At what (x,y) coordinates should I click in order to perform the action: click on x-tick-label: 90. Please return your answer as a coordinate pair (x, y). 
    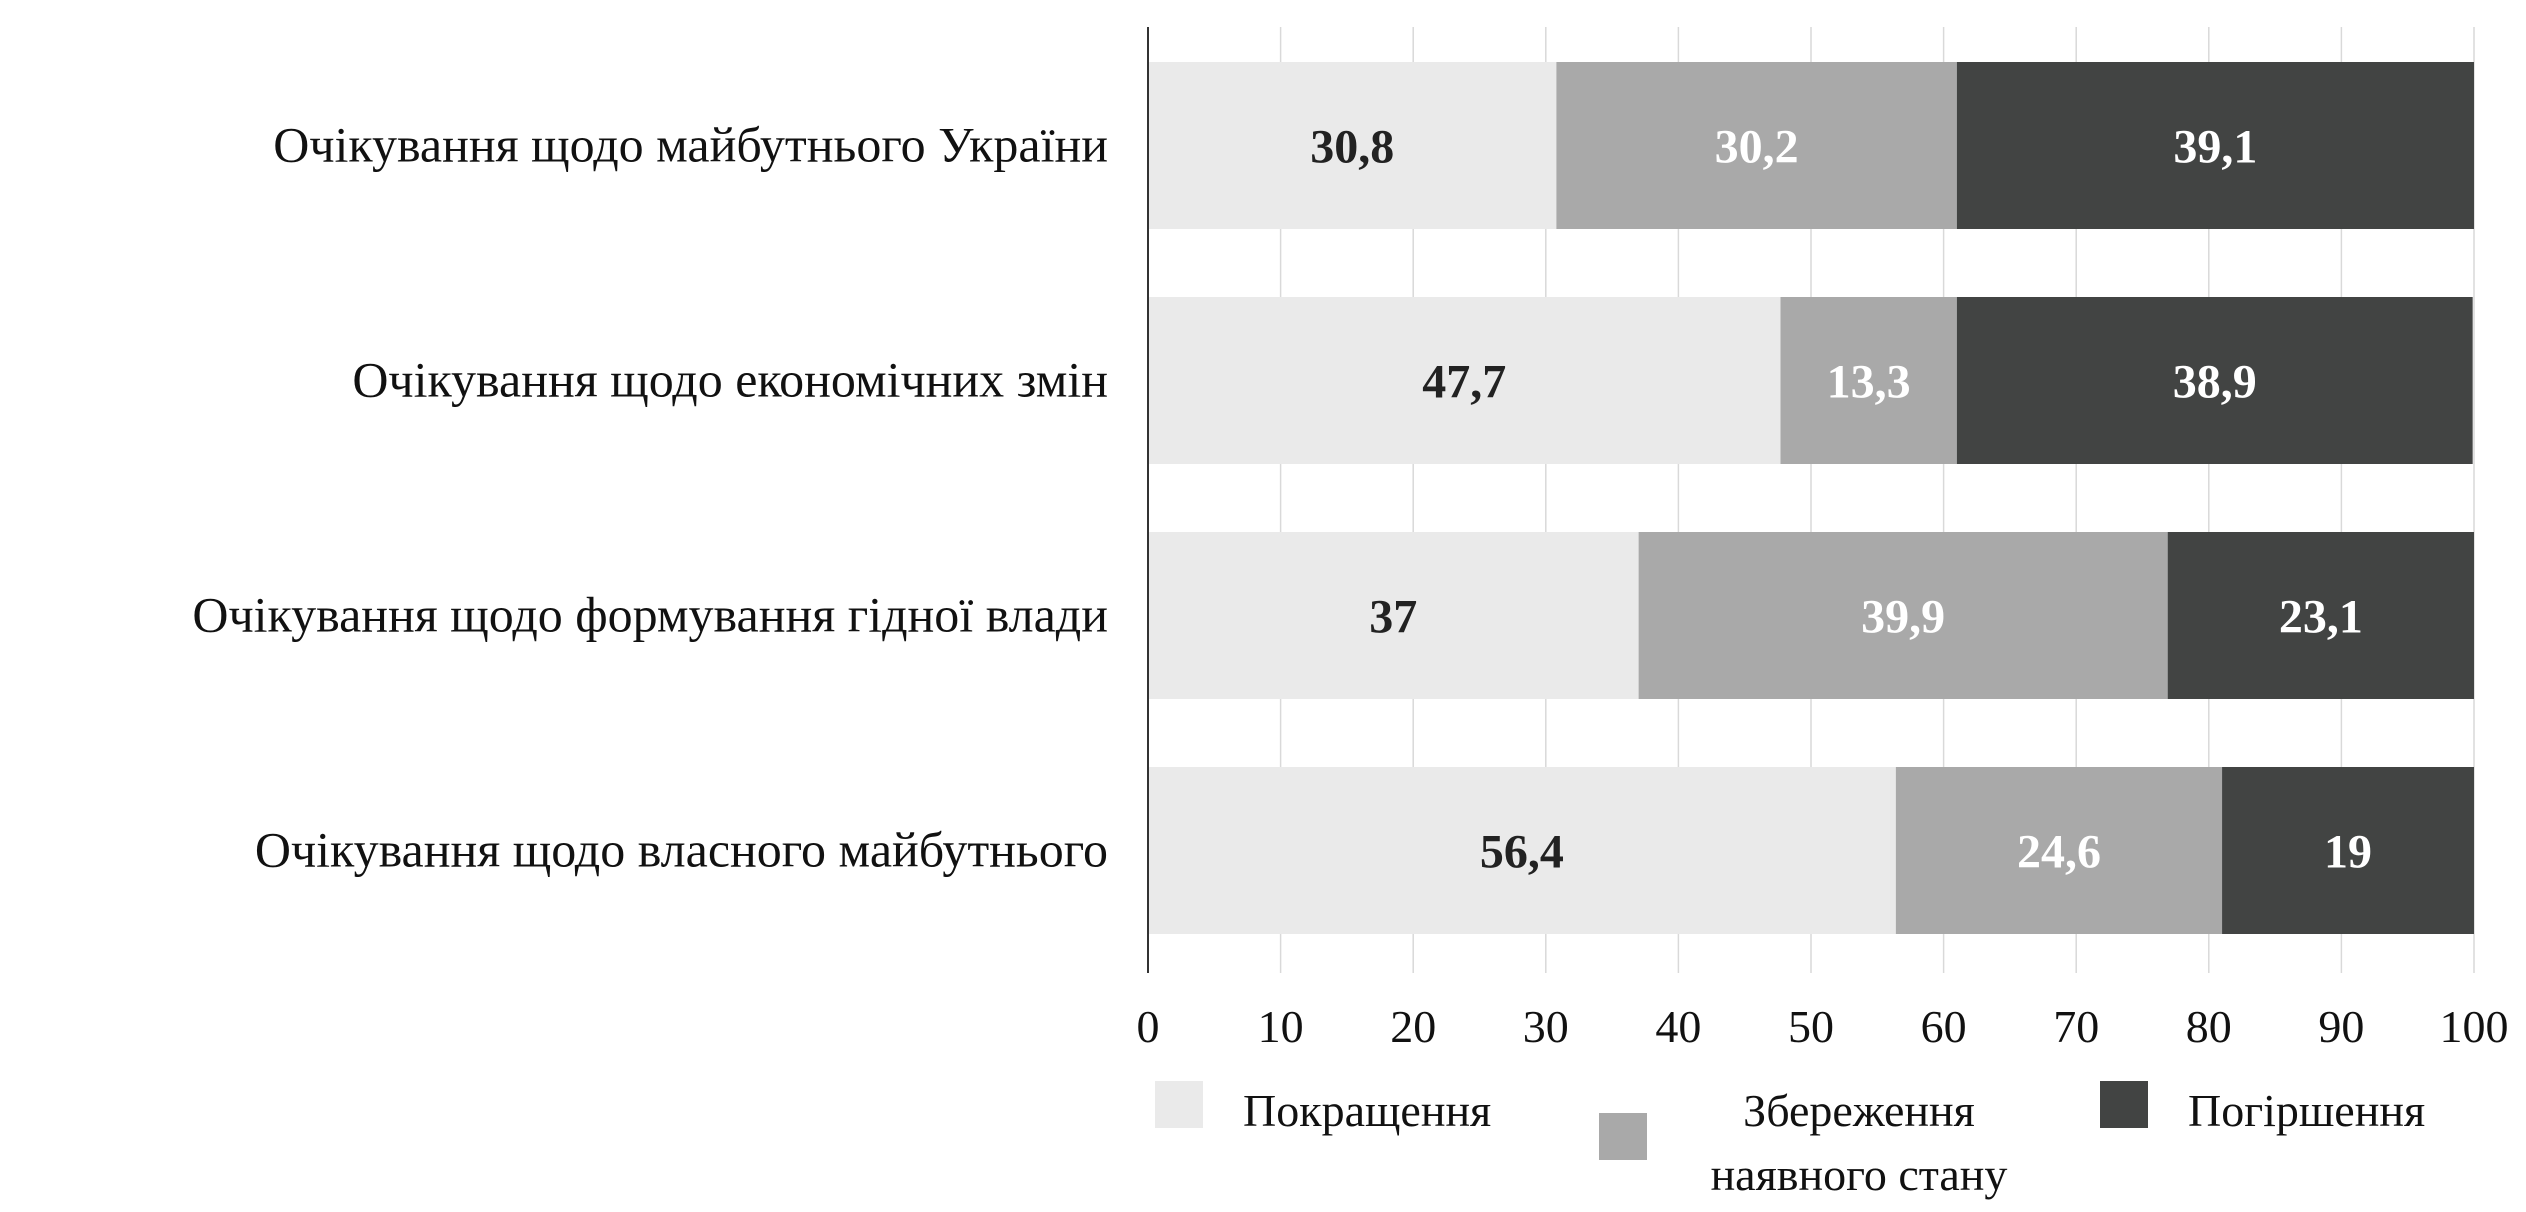
    Looking at the image, I should click on (2341, 1026).